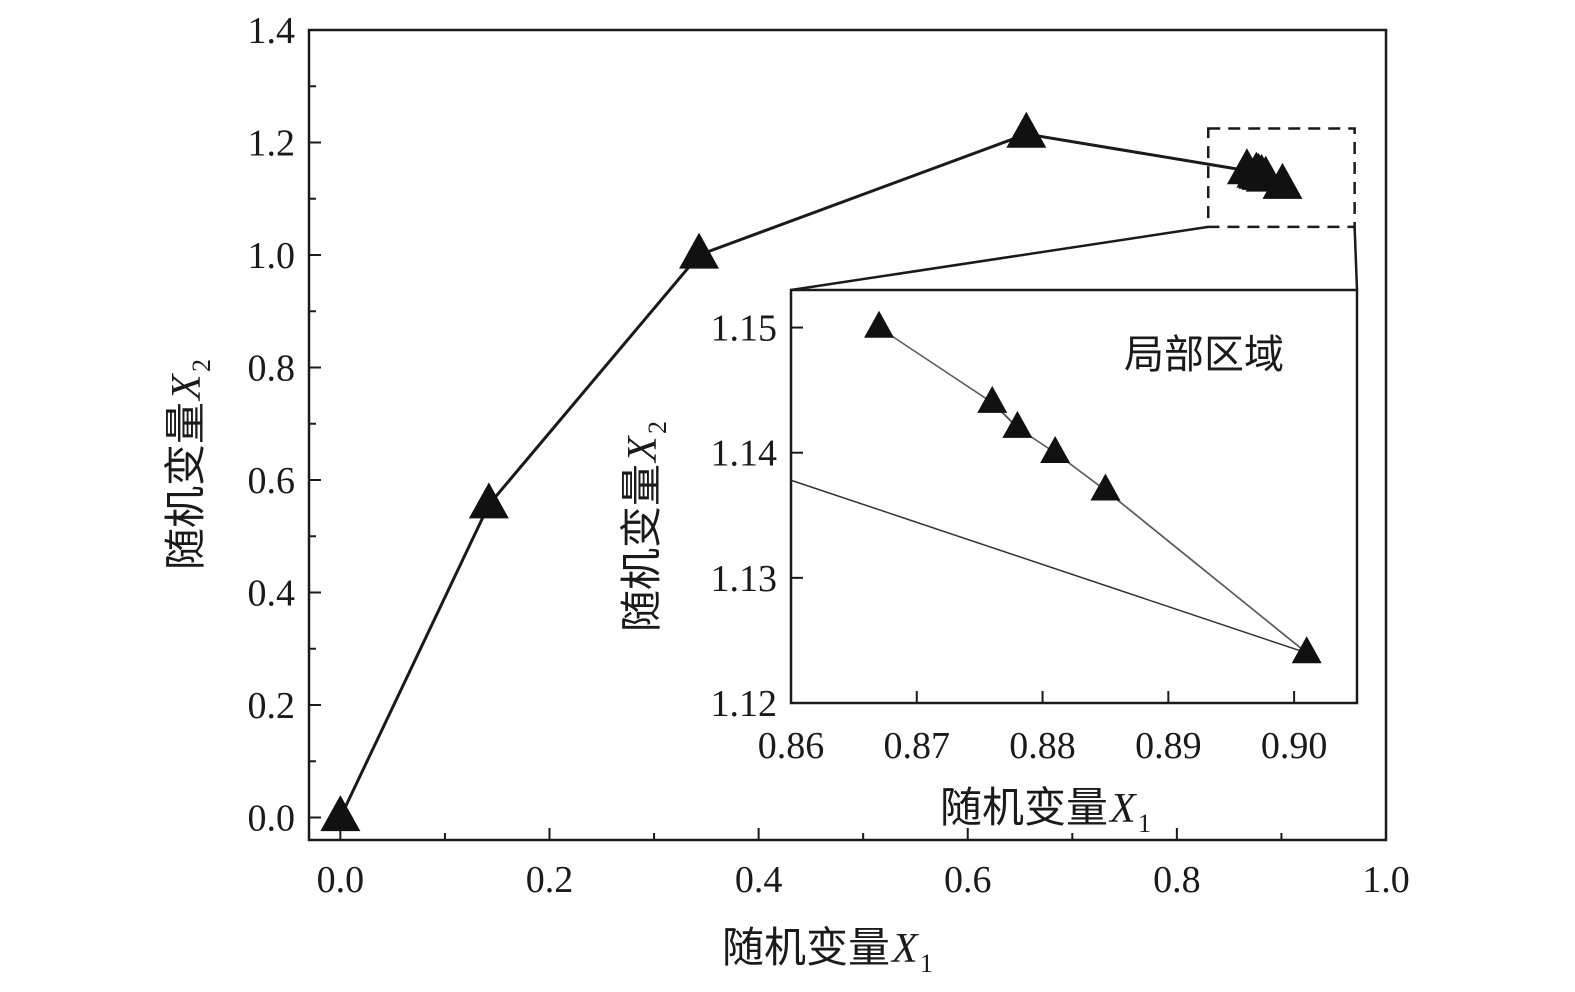 The height and width of the screenshot is (992, 1575). Describe the element at coordinates (1177, 880) in the screenshot. I see `main-x-tick-label: 0.8` at that location.